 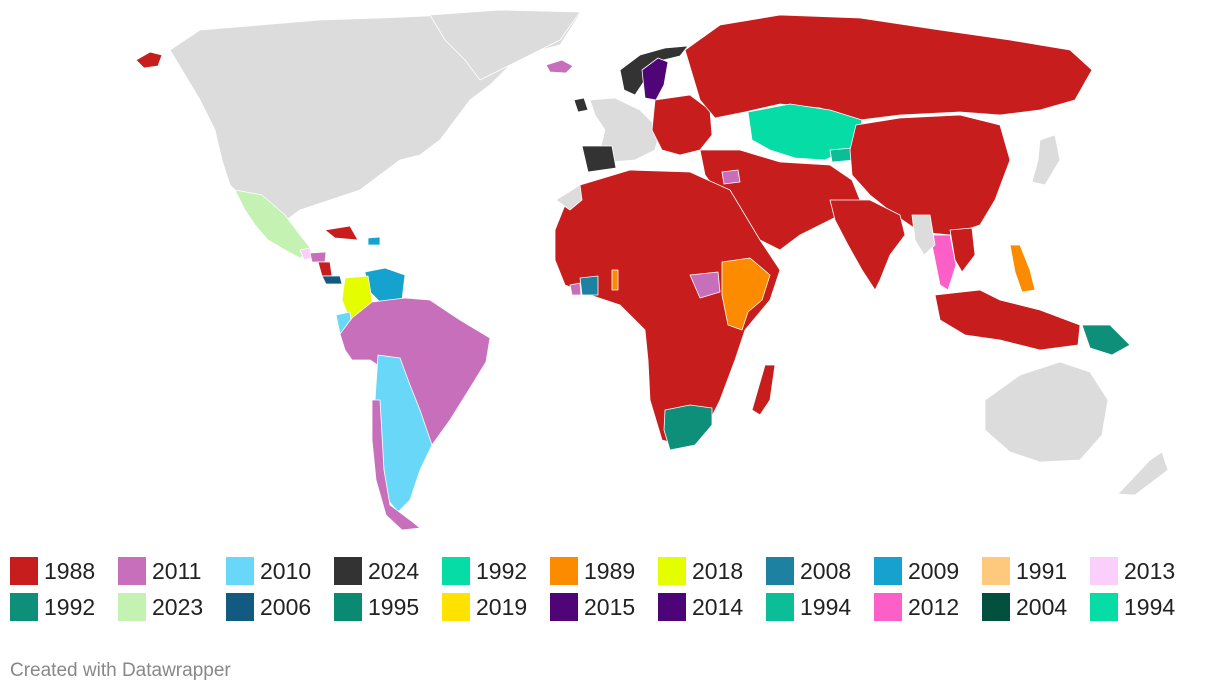 I want to click on legend-label: 1991, so click(x=1042, y=571).